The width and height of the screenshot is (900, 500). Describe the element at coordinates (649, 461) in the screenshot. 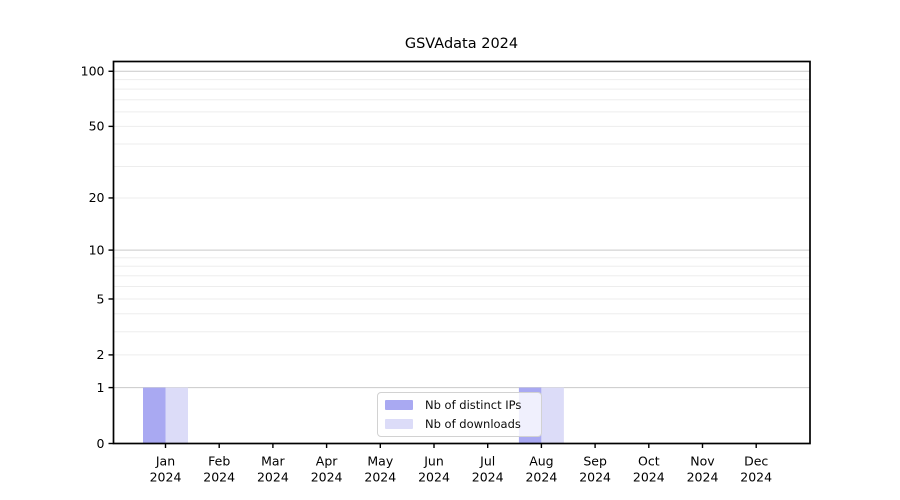

I see `x-tick-label-month: Oct` at that location.